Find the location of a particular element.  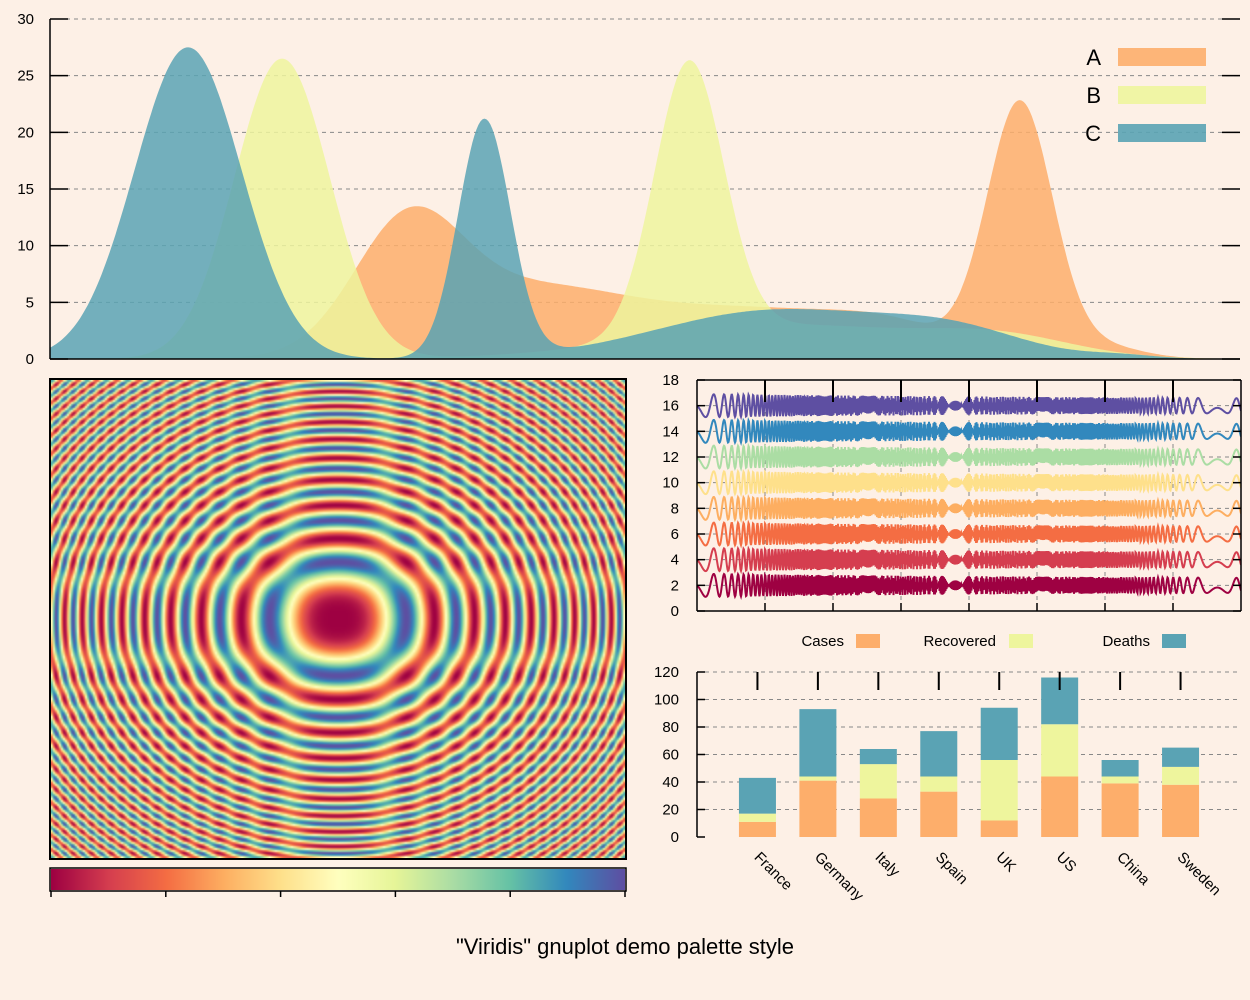

bar-Sweden-Deaths is located at coordinates (1181, 757).